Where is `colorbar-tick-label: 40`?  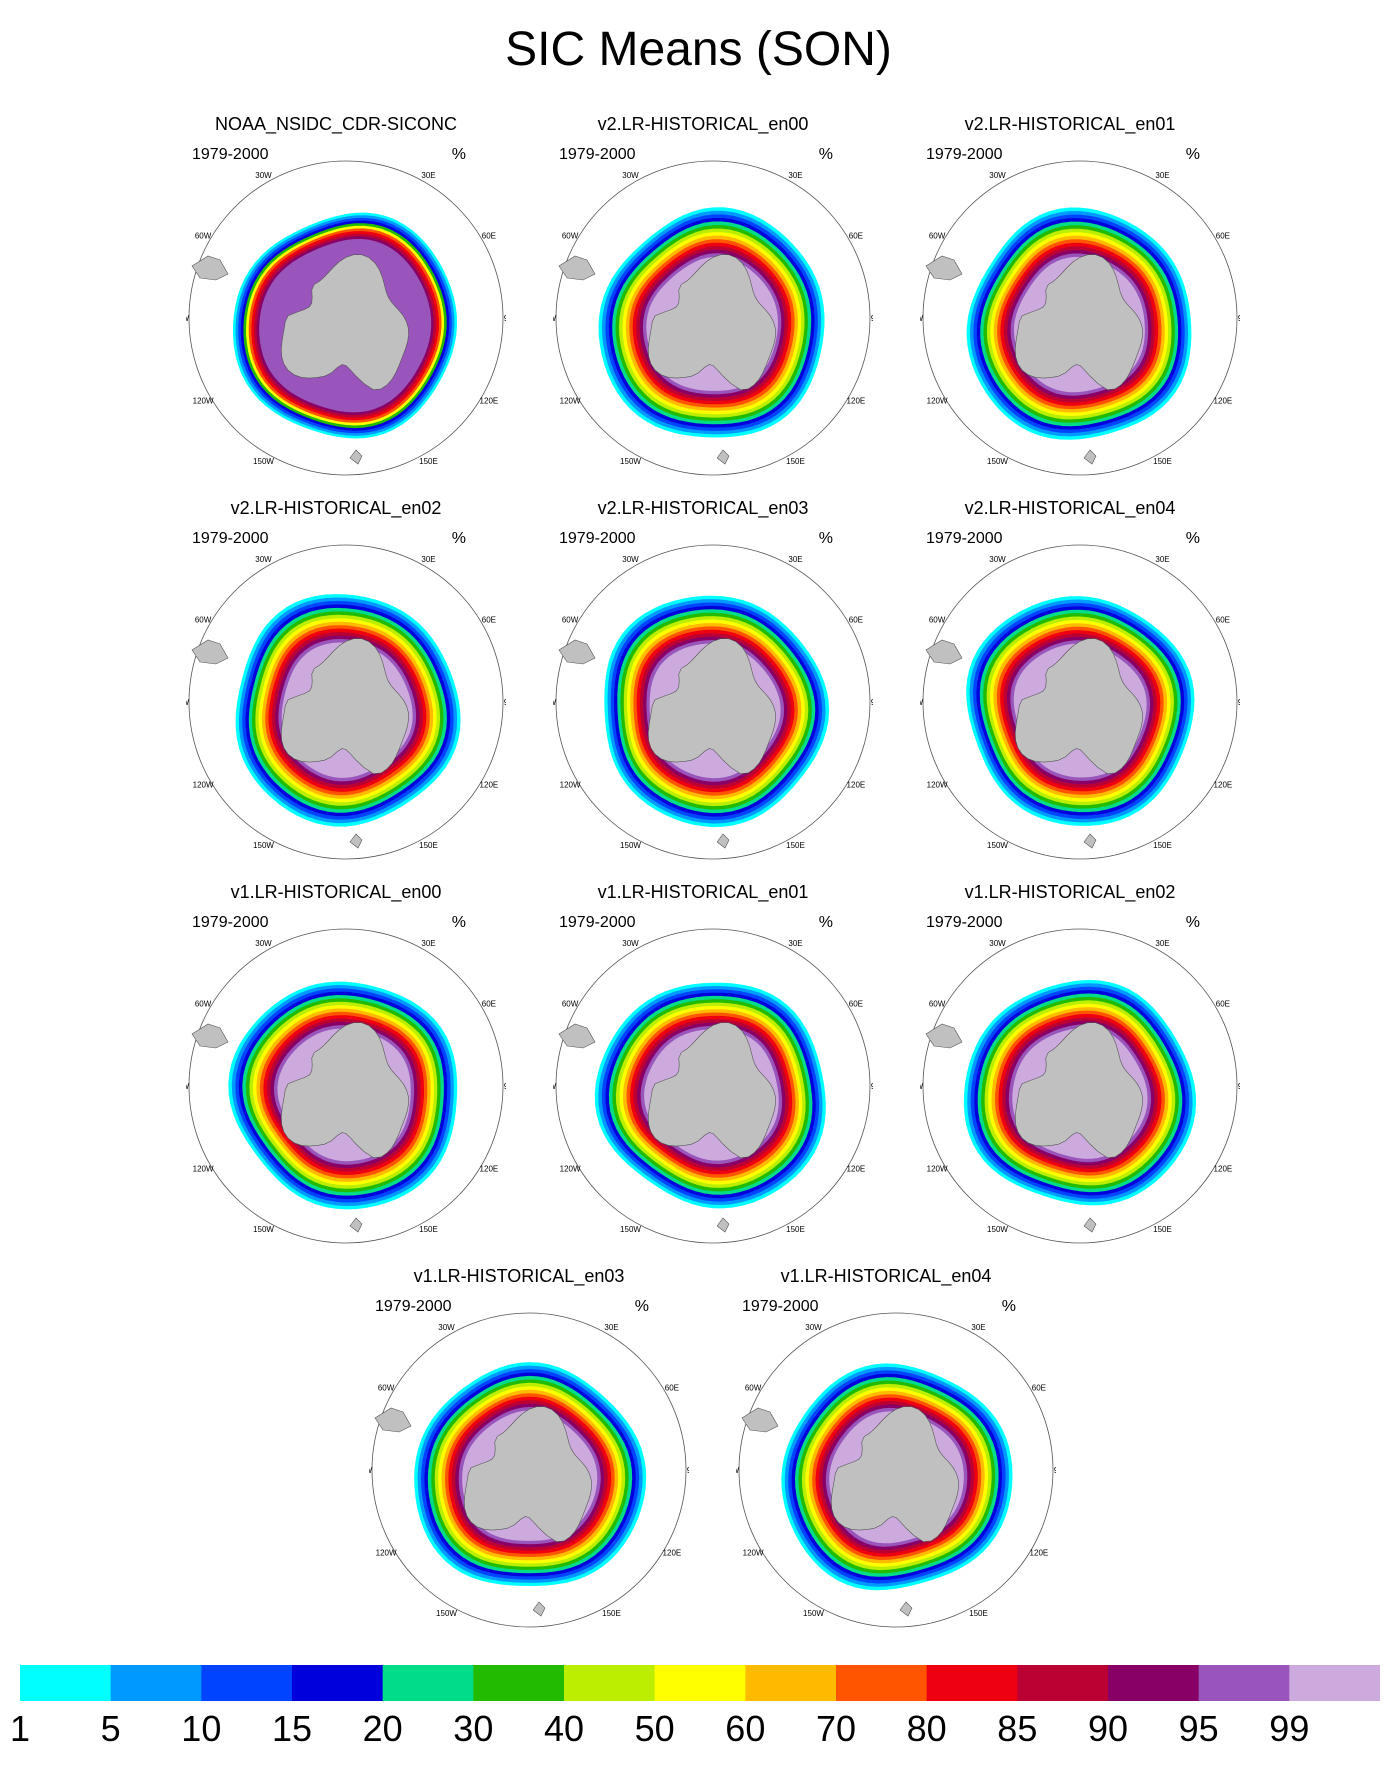 colorbar-tick-label: 40 is located at coordinates (564, 1728).